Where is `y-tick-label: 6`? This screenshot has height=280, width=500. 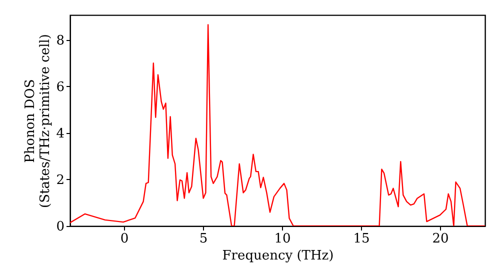
y-tick-label: 6 is located at coordinates (60, 87).